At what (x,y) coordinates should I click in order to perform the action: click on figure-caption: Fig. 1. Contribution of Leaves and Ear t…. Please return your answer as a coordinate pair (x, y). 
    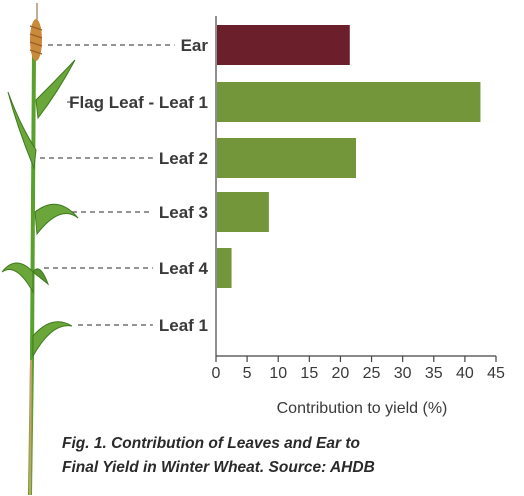
    Looking at the image, I should click on (272, 456).